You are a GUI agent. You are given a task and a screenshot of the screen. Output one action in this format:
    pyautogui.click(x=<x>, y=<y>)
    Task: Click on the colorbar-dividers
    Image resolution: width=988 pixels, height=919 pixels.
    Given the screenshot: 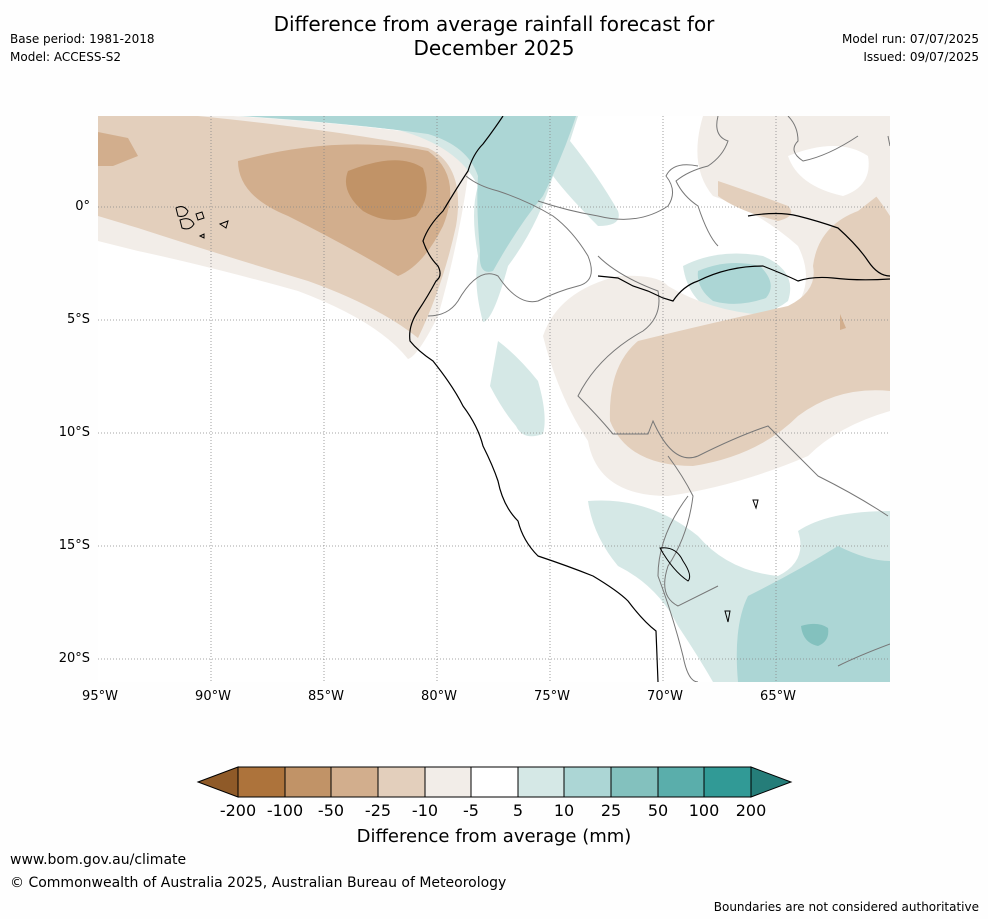 What is the action you would take?
    pyautogui.click(x=494, y=782)
    